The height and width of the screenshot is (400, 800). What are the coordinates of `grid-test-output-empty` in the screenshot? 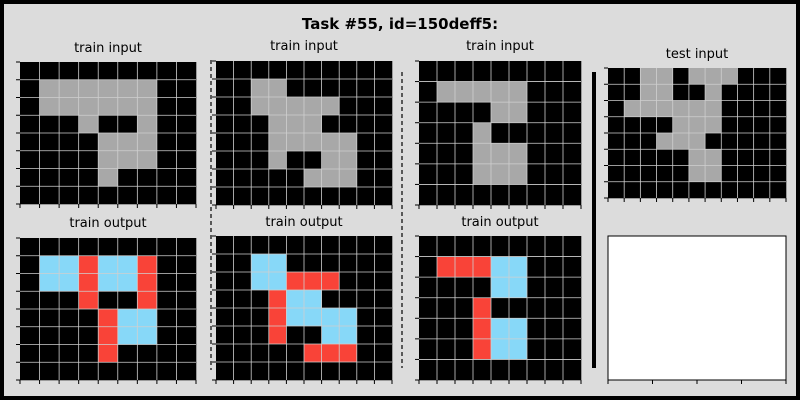 It's located at (697, 309).